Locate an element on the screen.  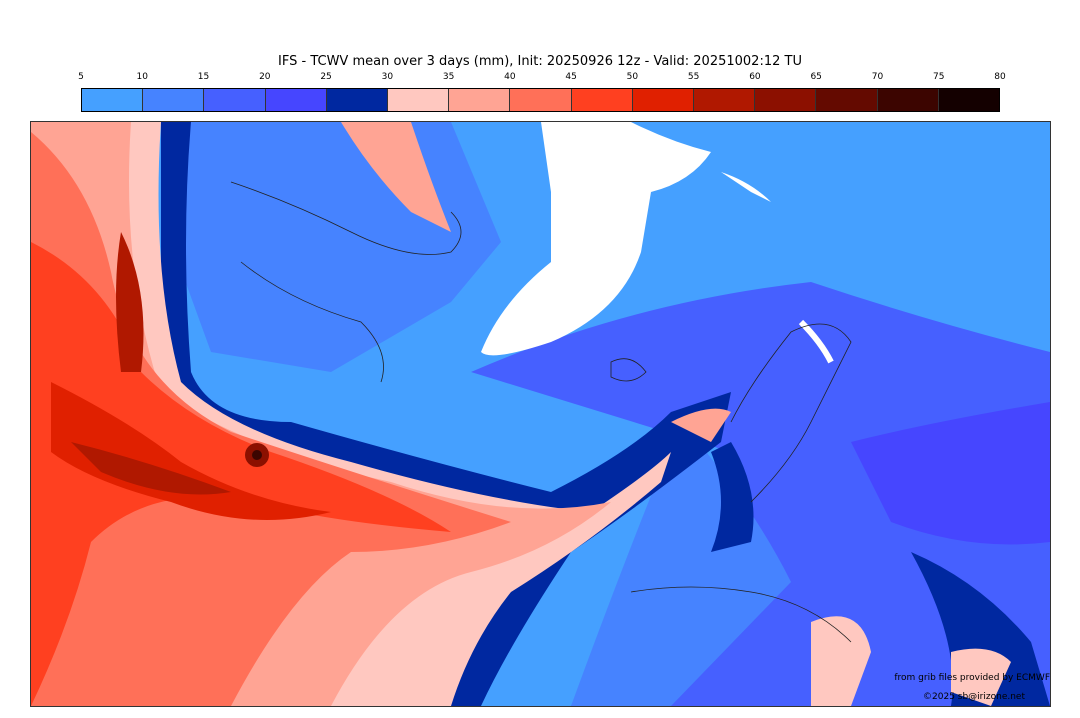
colorbar-tick-label: 45 is located at coordinates (571, 77).